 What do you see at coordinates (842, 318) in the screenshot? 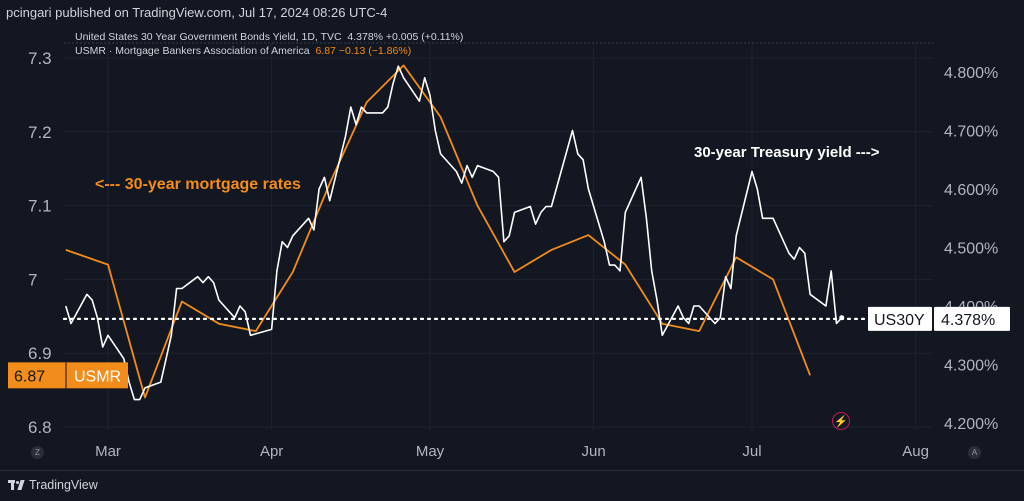
I see `us30y-last-point` at bounding box center [842, 318].